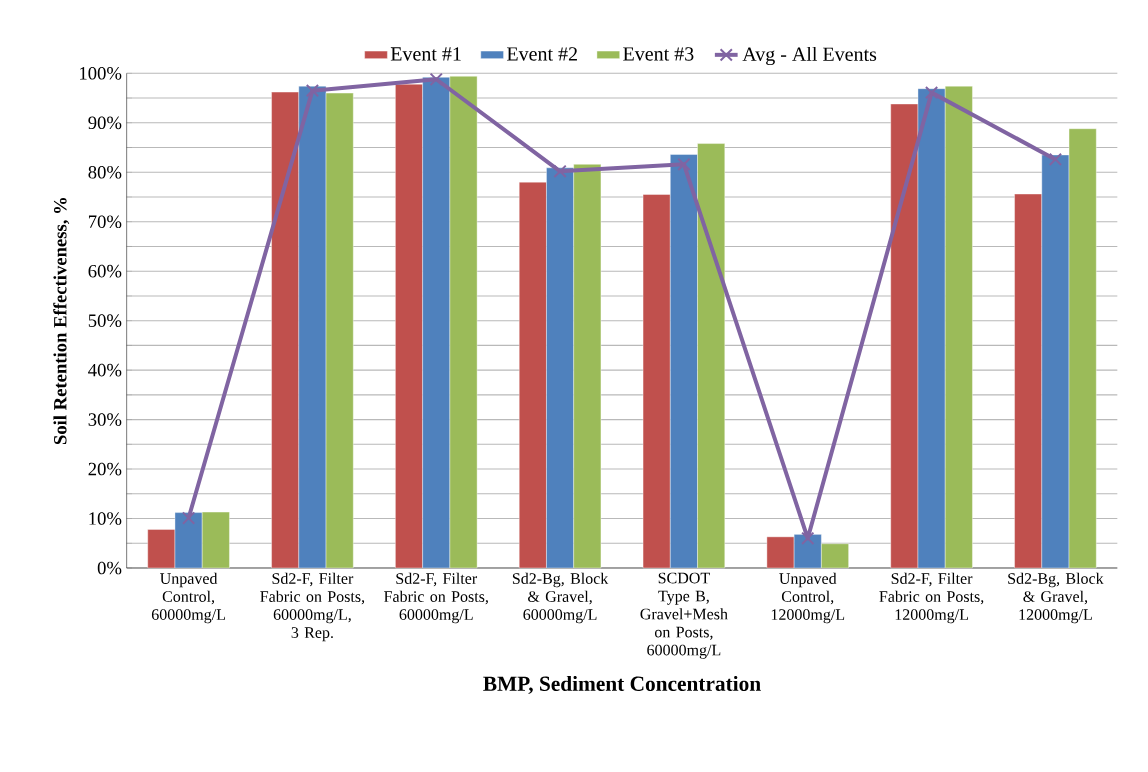 This screenshot has height=772, width=1148. Describe the element at coordinates (105, 518) in the screenshot. I see `y-tick-label: 10%` at that location.